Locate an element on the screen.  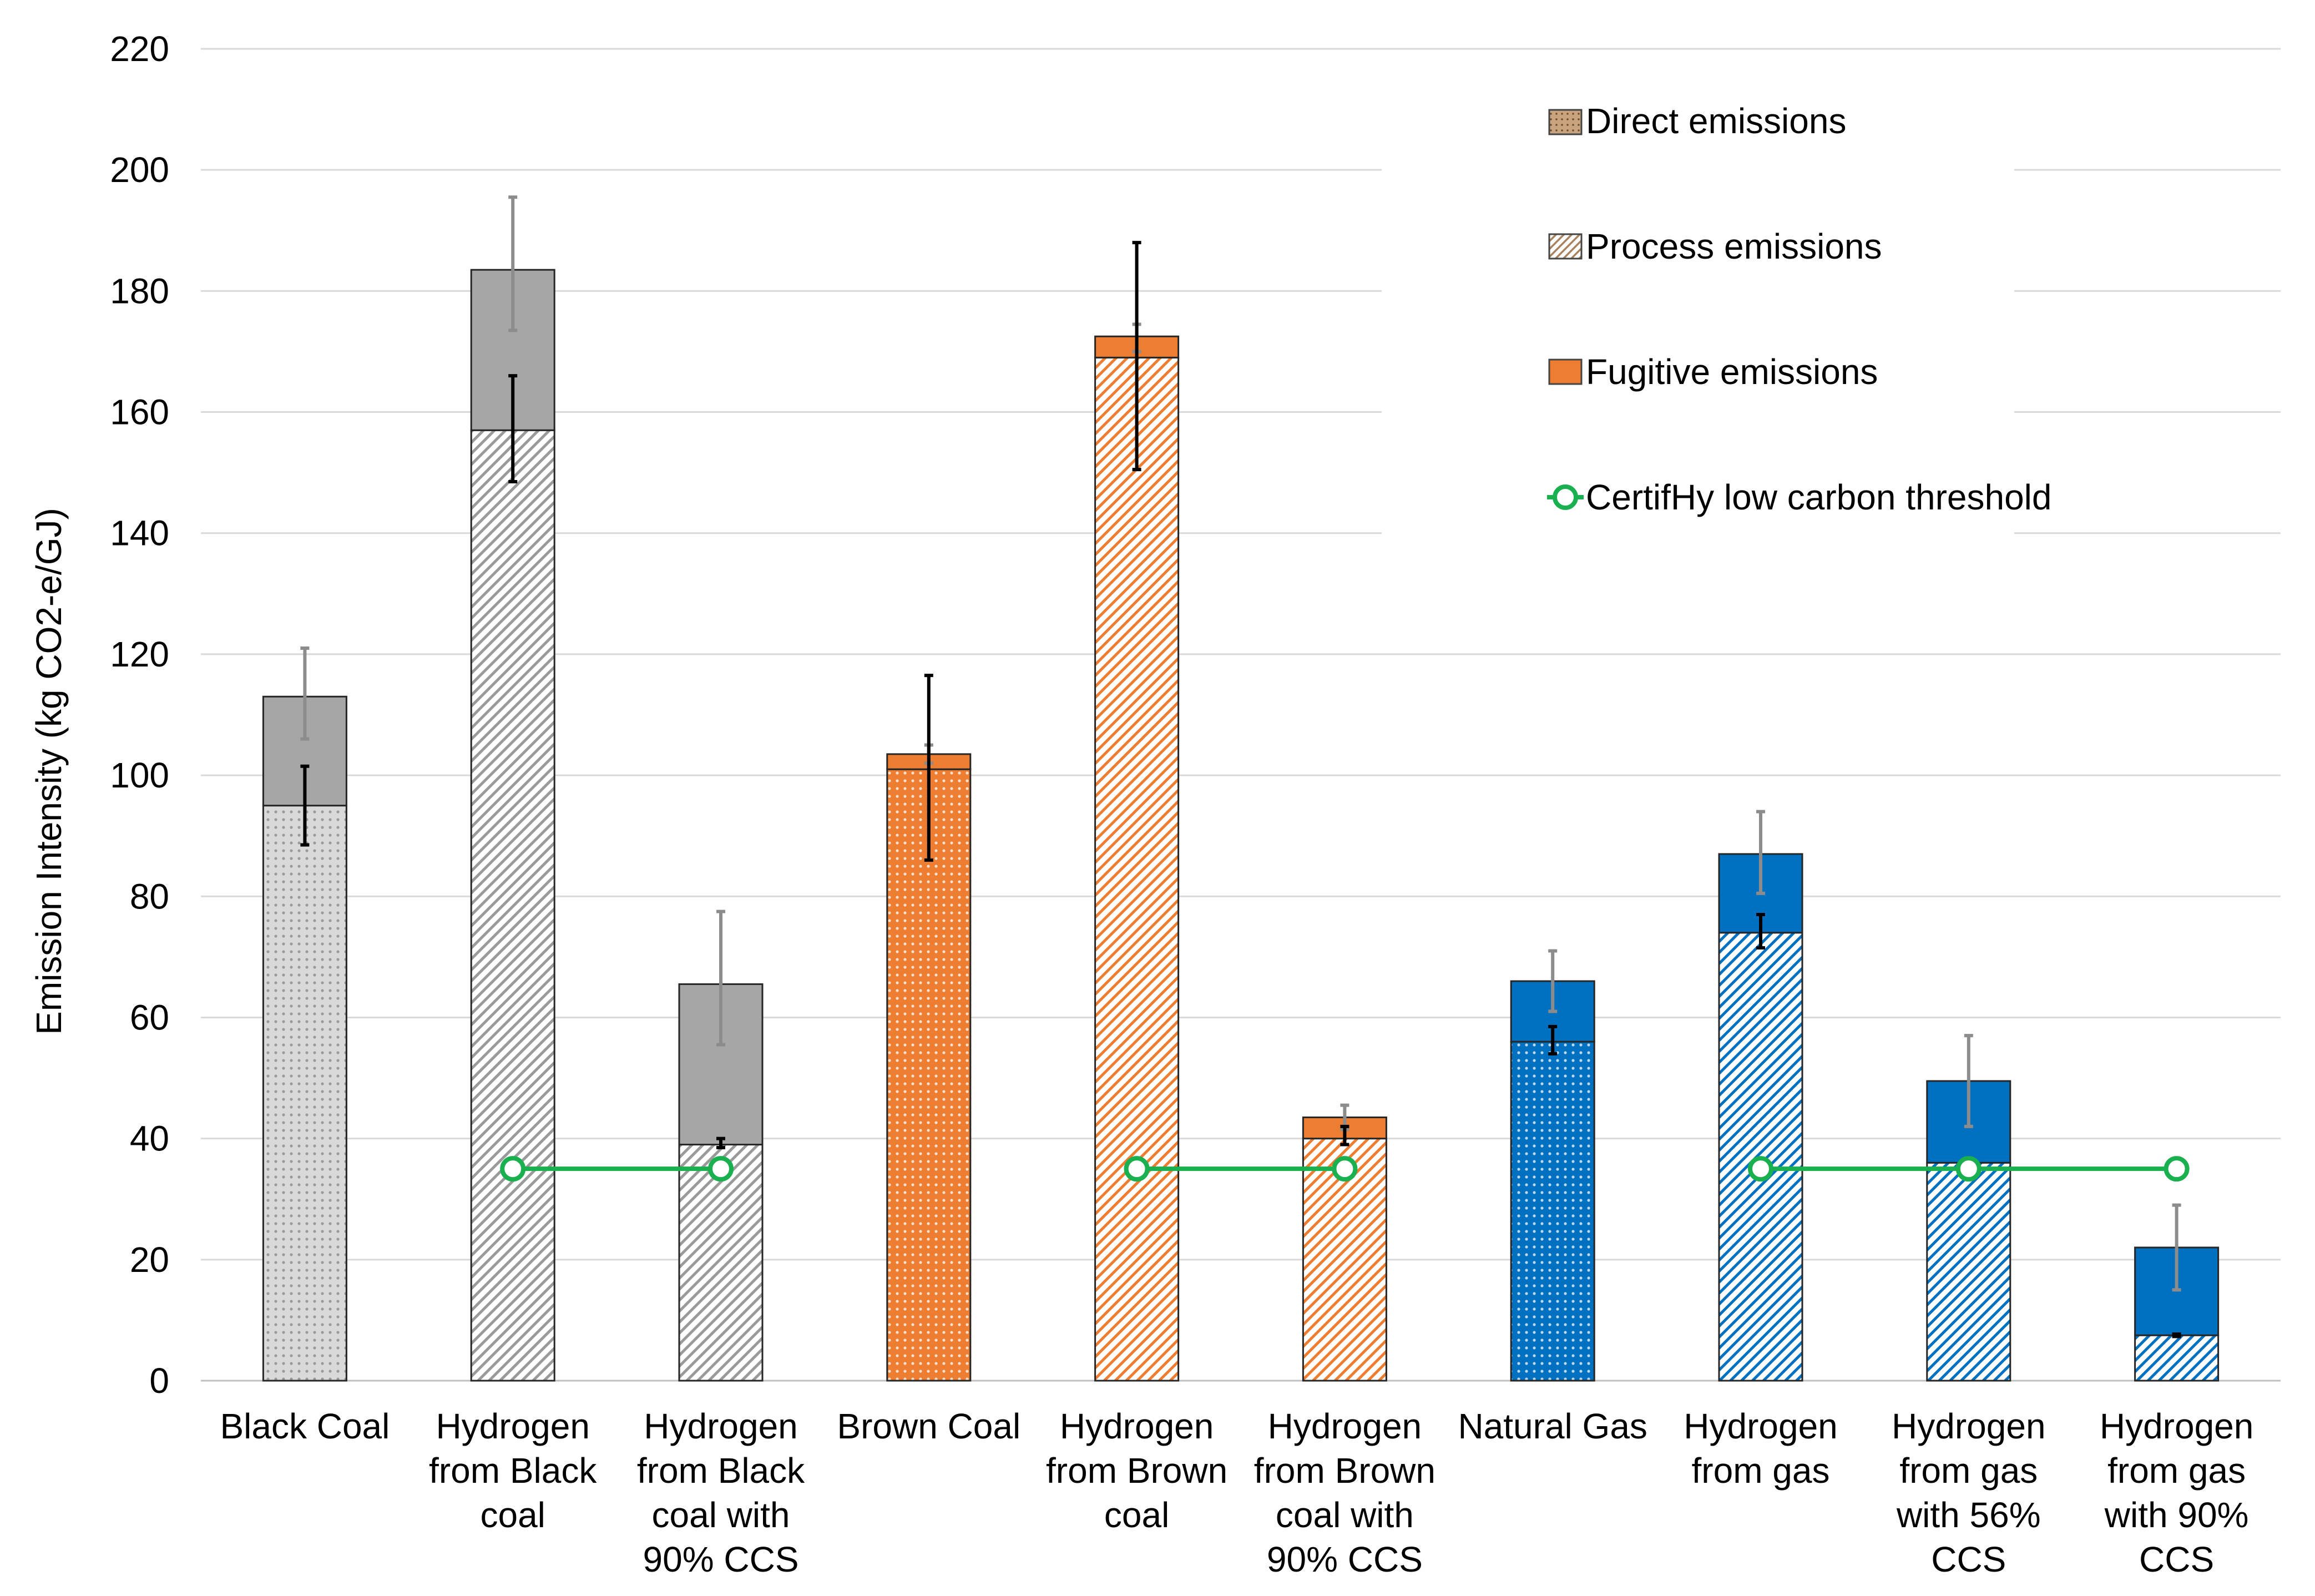
y-tick-label: 220 is located at coordinates (139, 49).